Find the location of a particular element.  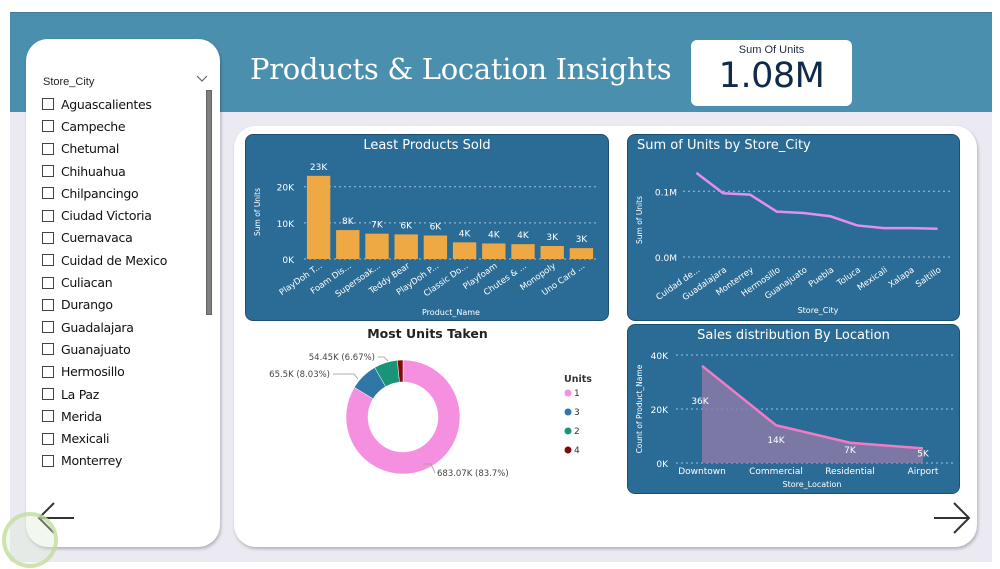

donut-data-label: 54.45K (6.67%) is located at coordinates (342, 358).